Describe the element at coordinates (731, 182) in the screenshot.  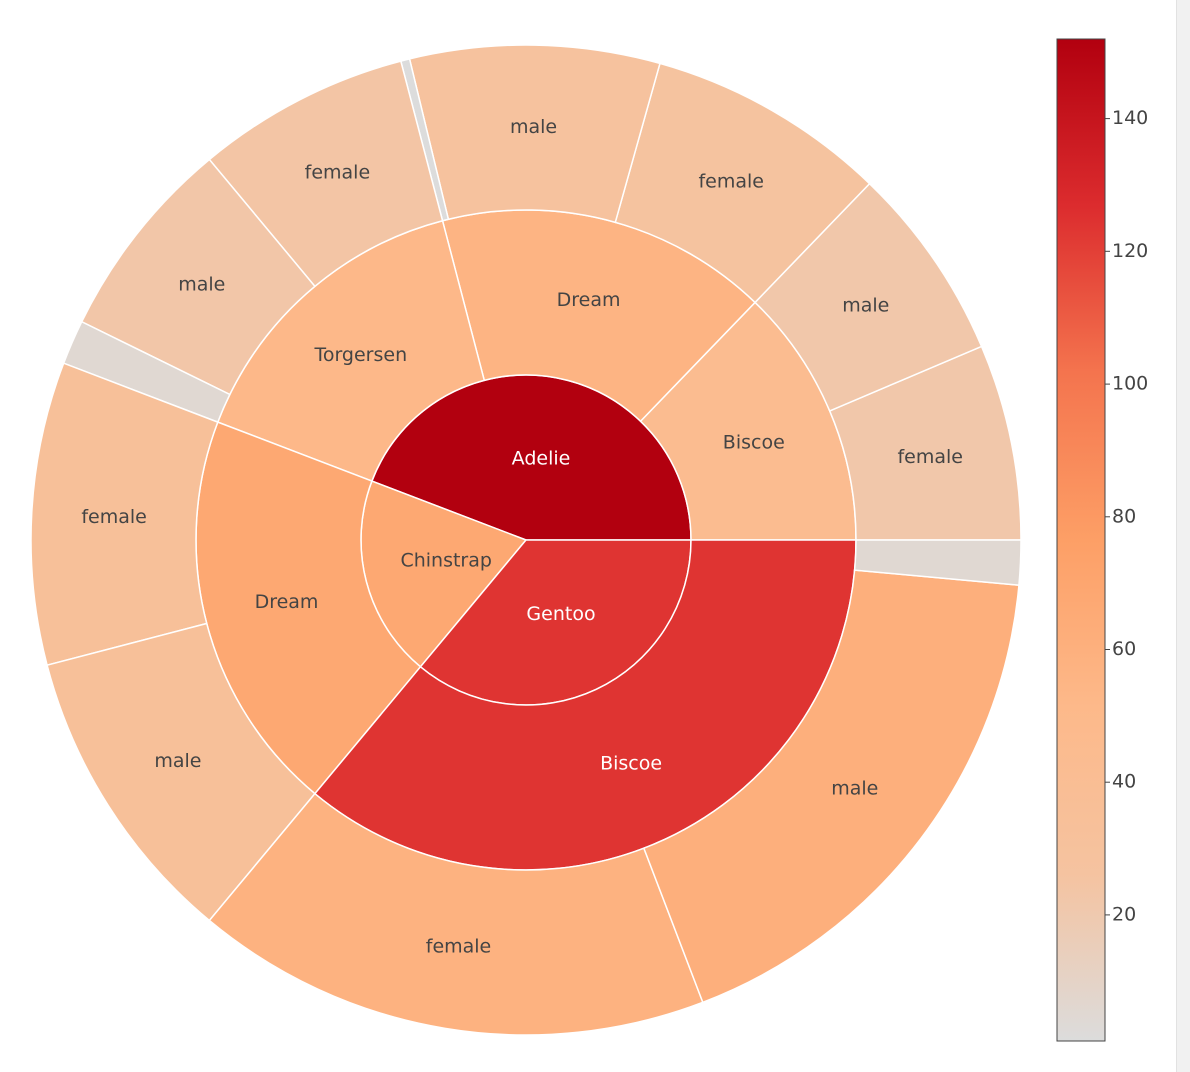
I see `label-adelie-dream-female: female` at that location.